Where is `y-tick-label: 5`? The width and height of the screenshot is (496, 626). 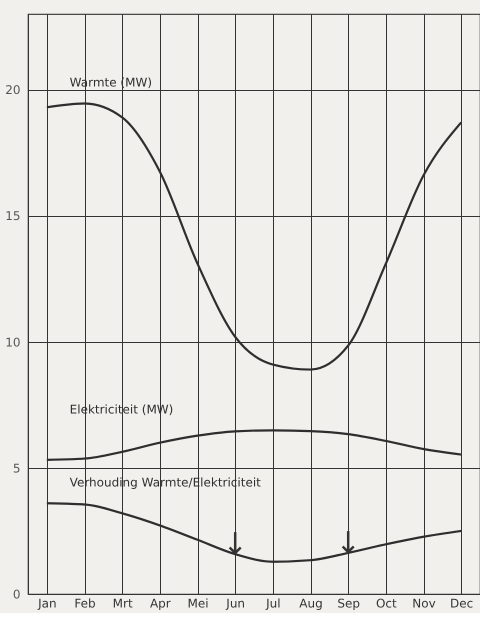
y-tick-label: 5 is located at coordinates (16, 468).